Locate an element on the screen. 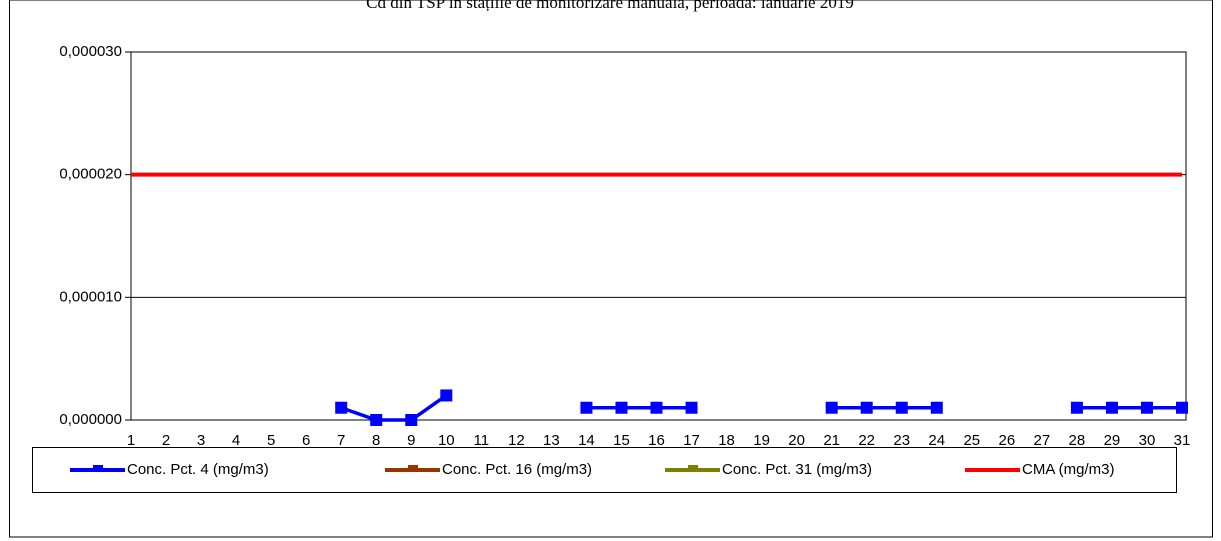 This screenshot has width=1221, height=541. x-tick-label: 13 is located at coordinates (551, 440).